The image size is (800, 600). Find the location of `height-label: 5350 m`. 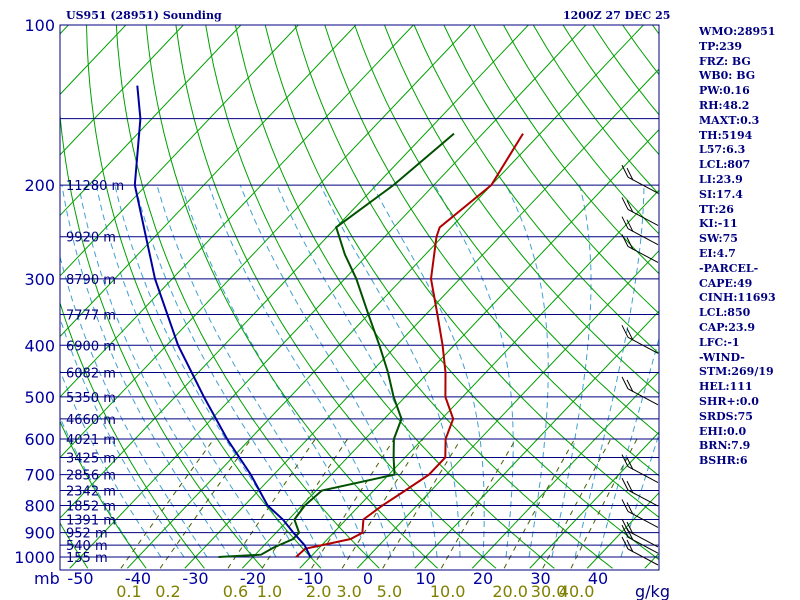

height-label: 5350 m is located at coordinates (91, 398).